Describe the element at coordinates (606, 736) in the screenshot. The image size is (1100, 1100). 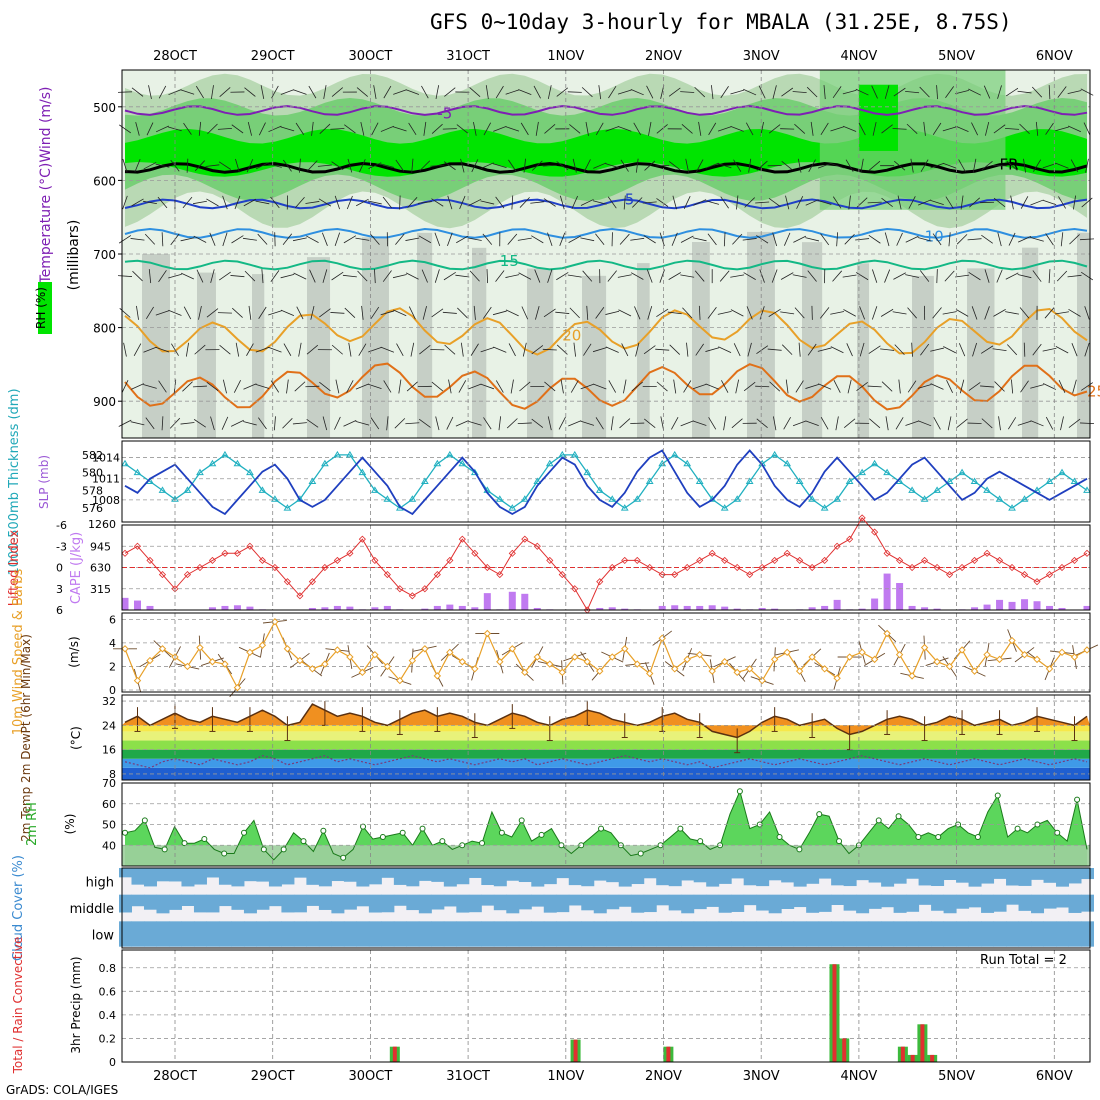
I see `temp-band` at that location.